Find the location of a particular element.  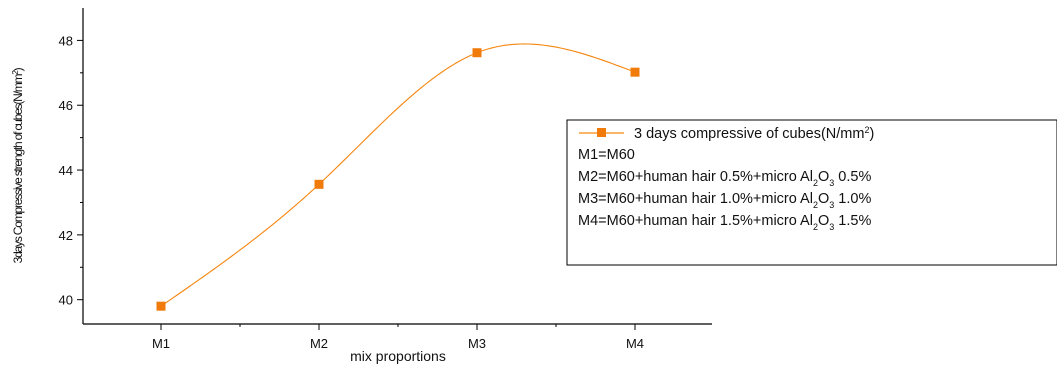

legend-note-m3: M3=M60+human hair 1.0%+micro Al2O3 1.0% is located at coordinates (724, 200).